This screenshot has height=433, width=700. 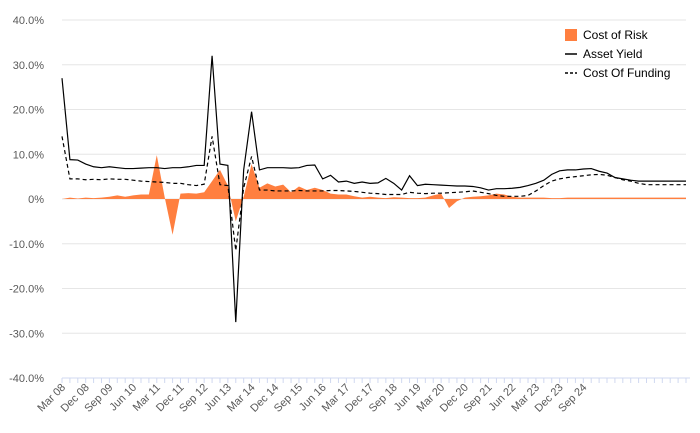 I want to click on y-tick-label: 0%, so click(x=36, y=200).